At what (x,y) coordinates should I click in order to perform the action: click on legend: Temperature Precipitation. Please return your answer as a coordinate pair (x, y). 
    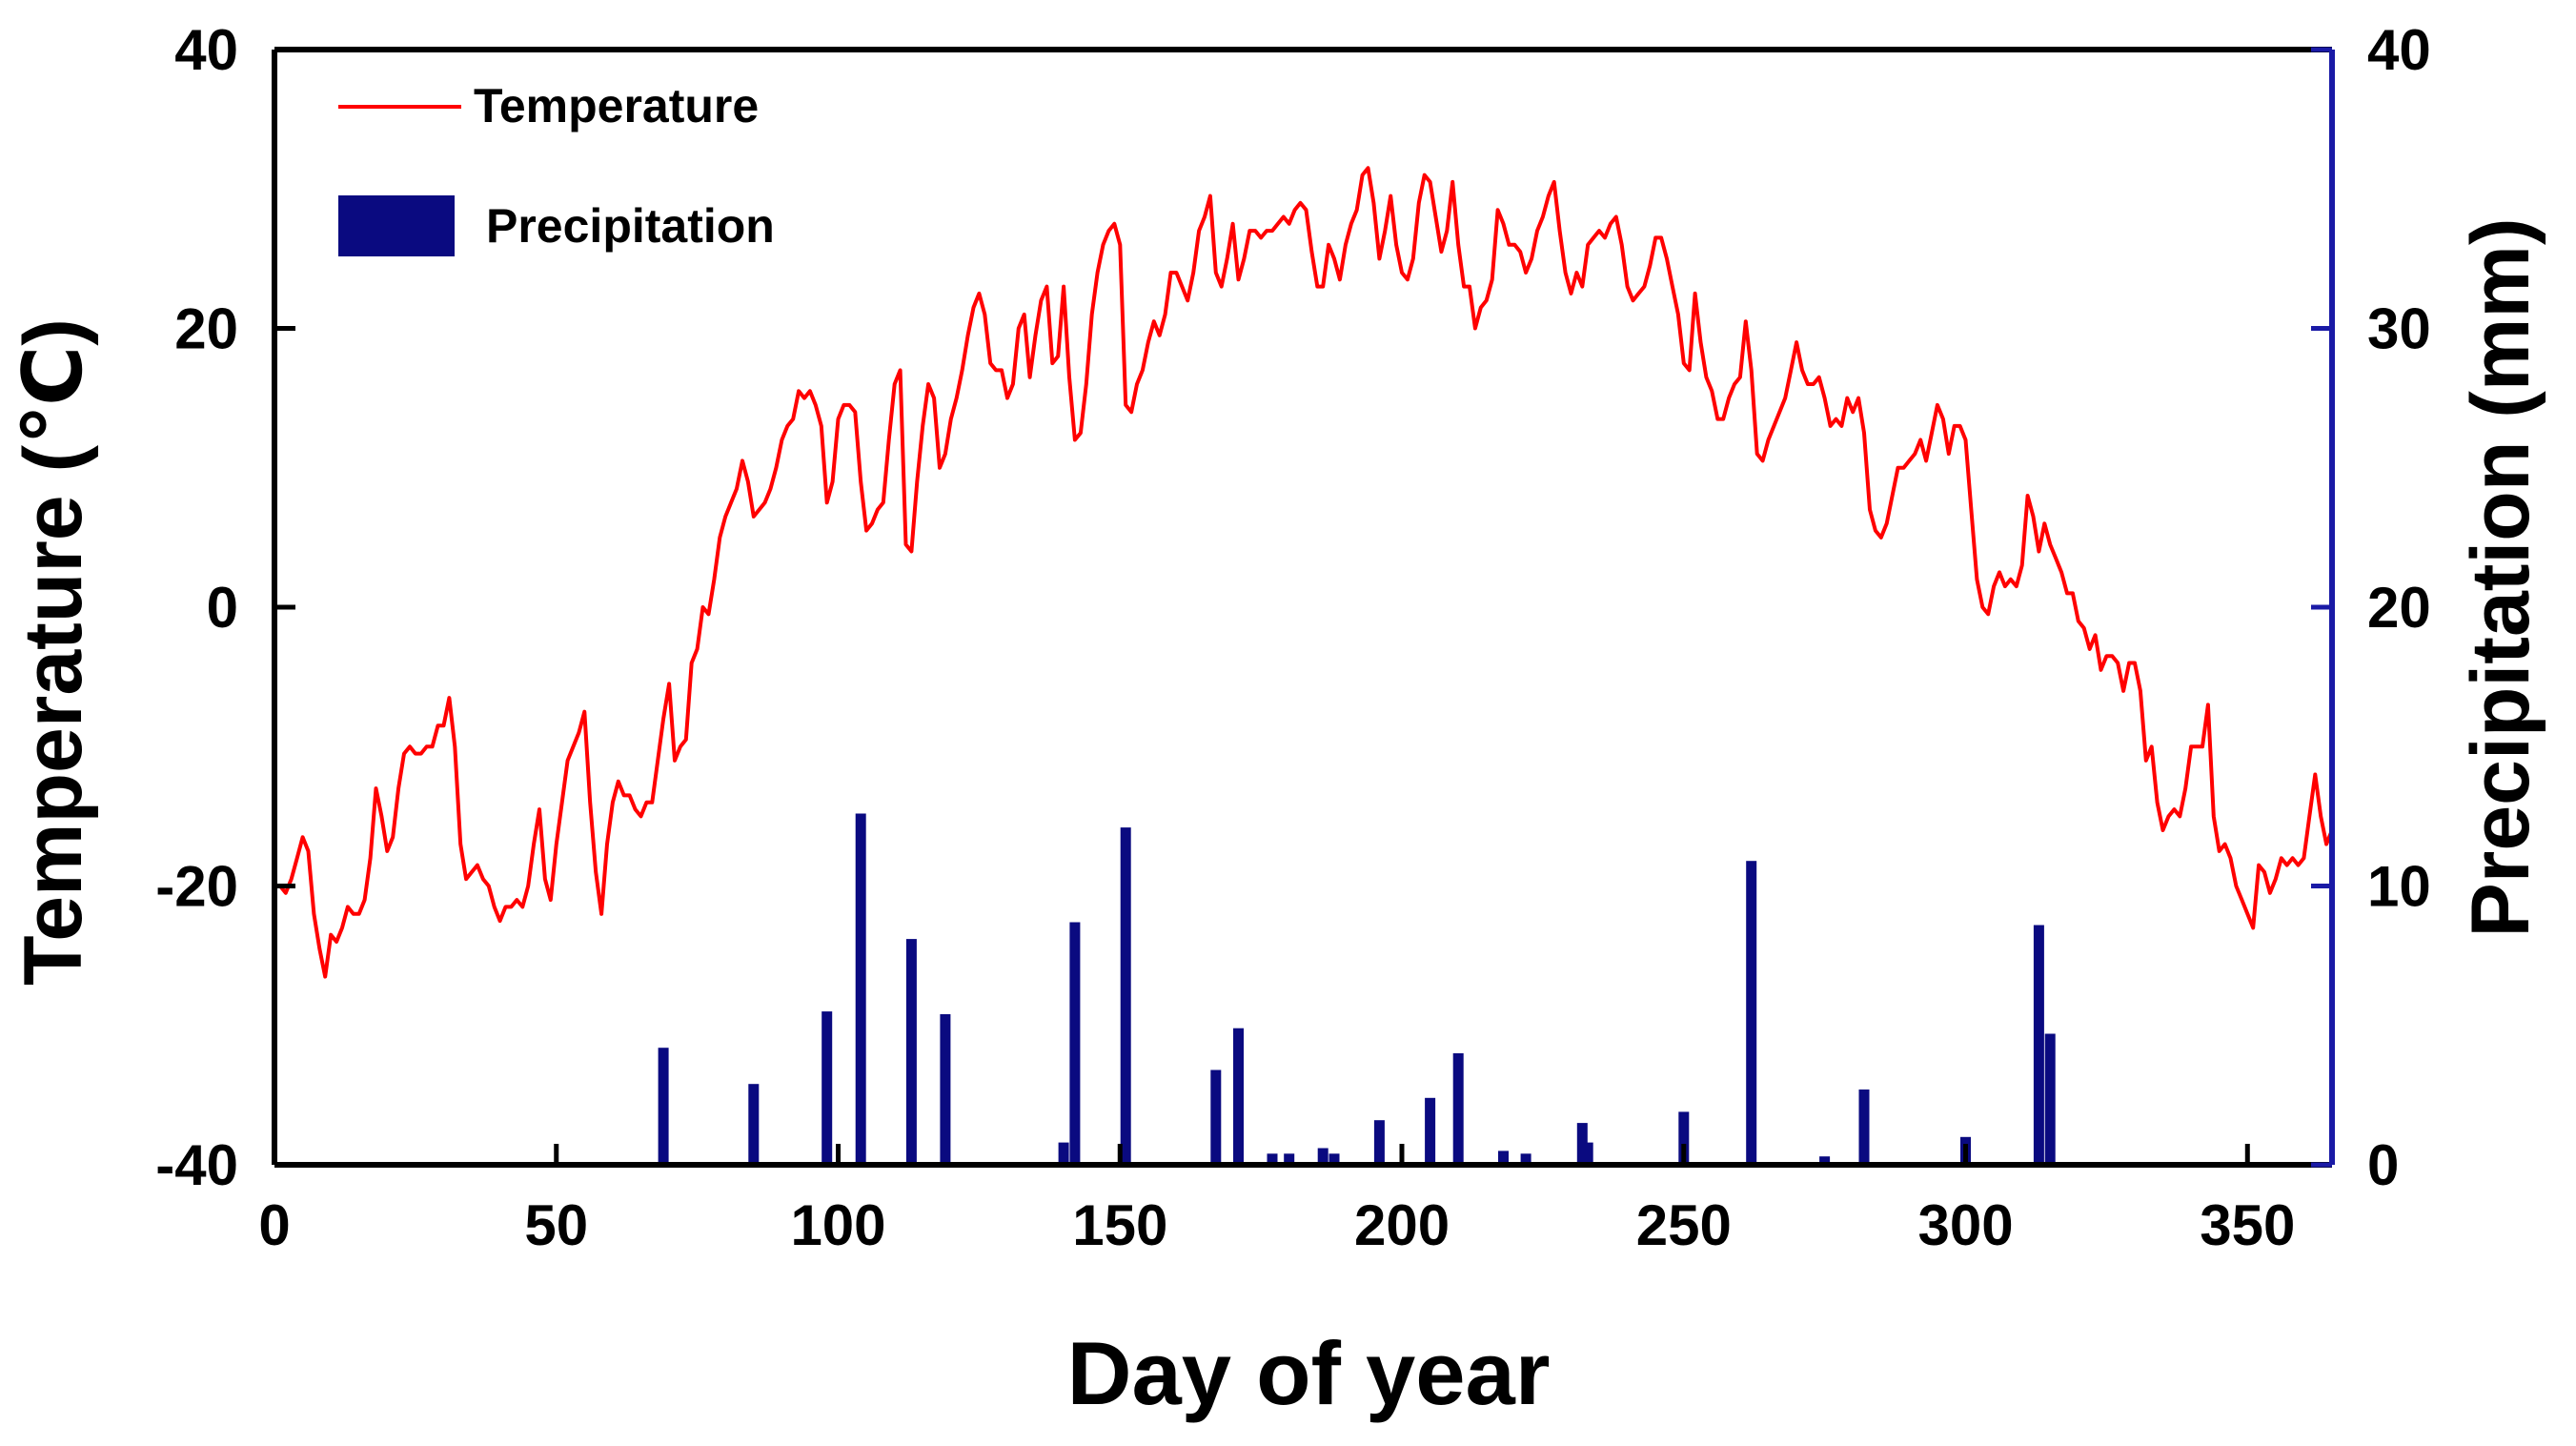
    Looking at the image, I should click on (557, 167).